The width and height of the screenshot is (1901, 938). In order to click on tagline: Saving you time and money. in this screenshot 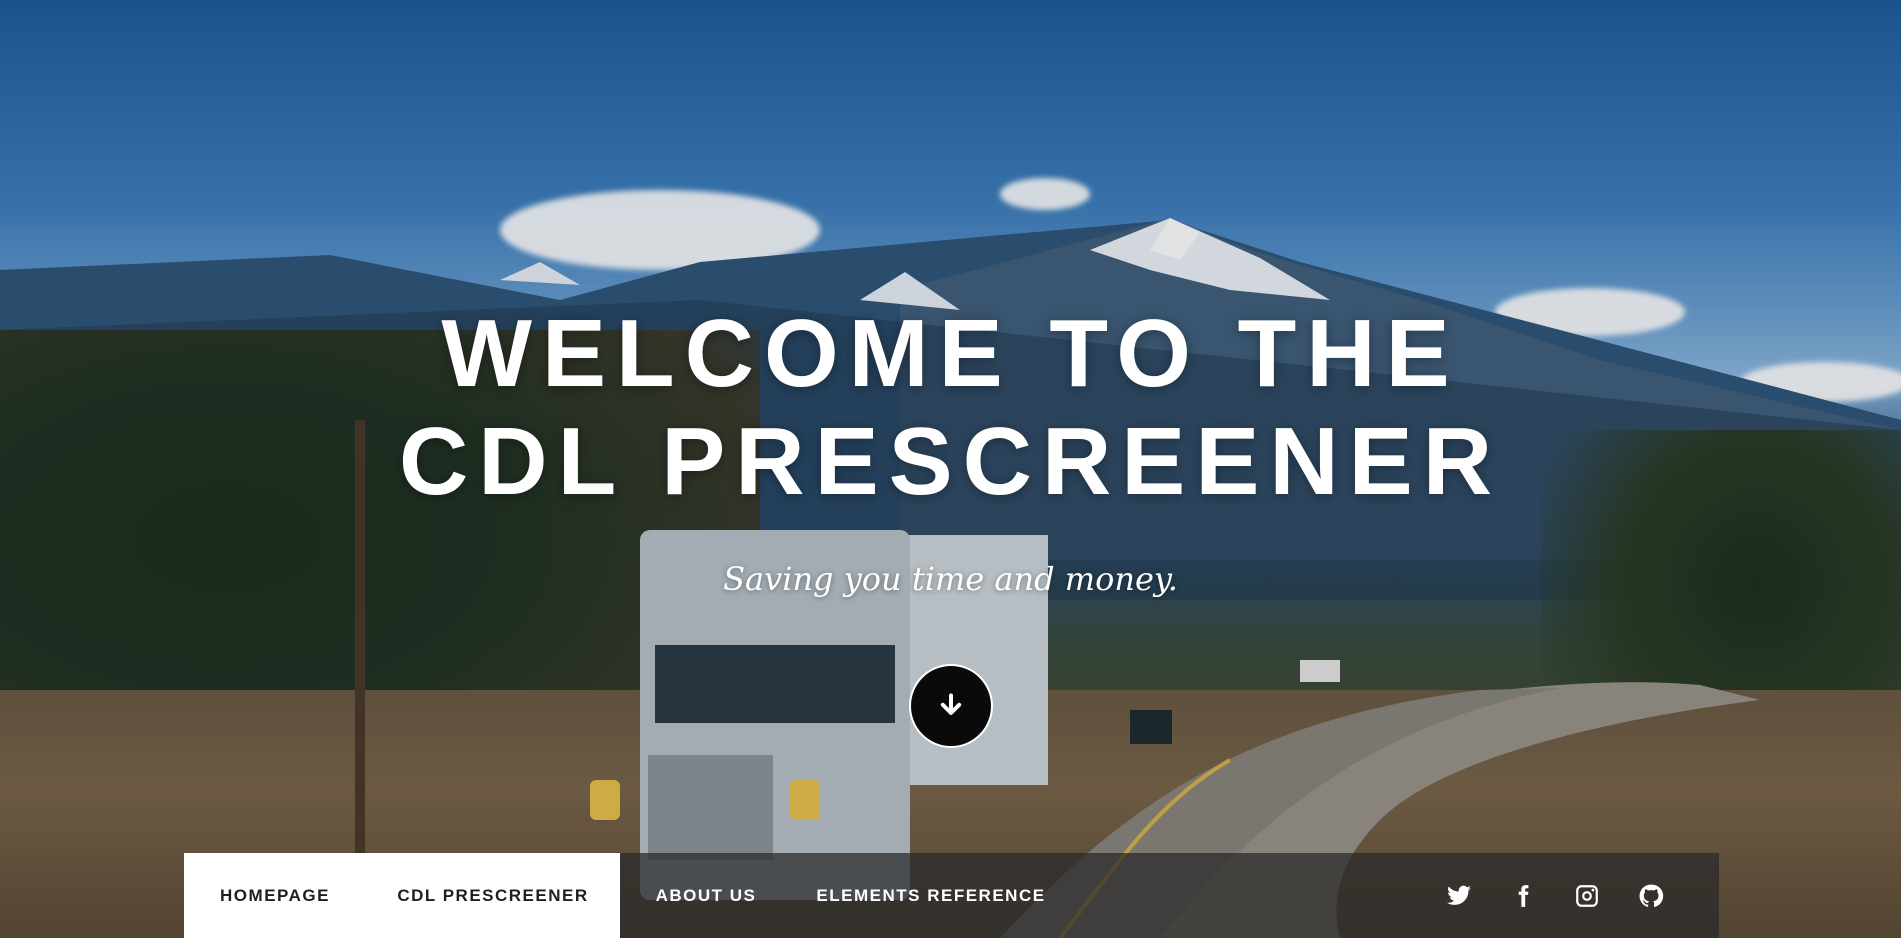, I will do `click(950, 579)`.